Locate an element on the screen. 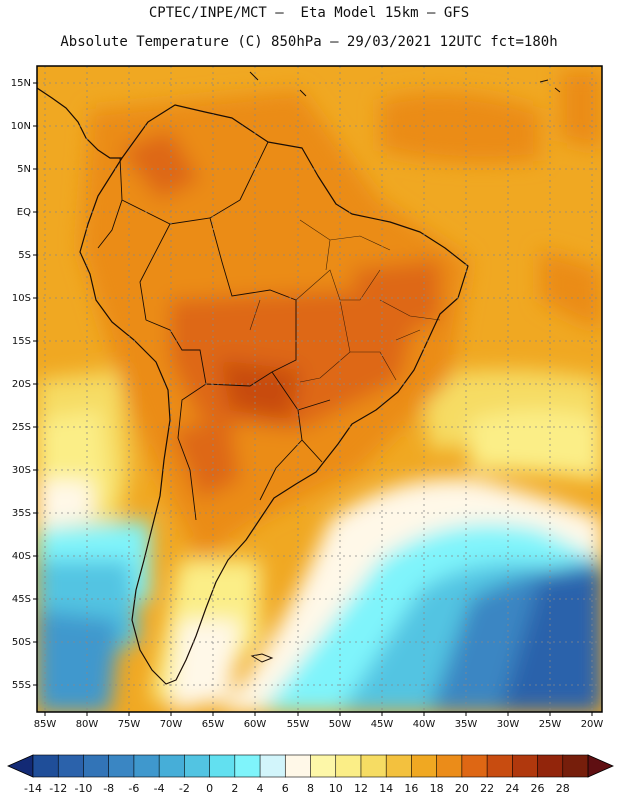 This screenshot has width=618, height=800. colorbar-label: 4 is located at coordinates (260, 788).